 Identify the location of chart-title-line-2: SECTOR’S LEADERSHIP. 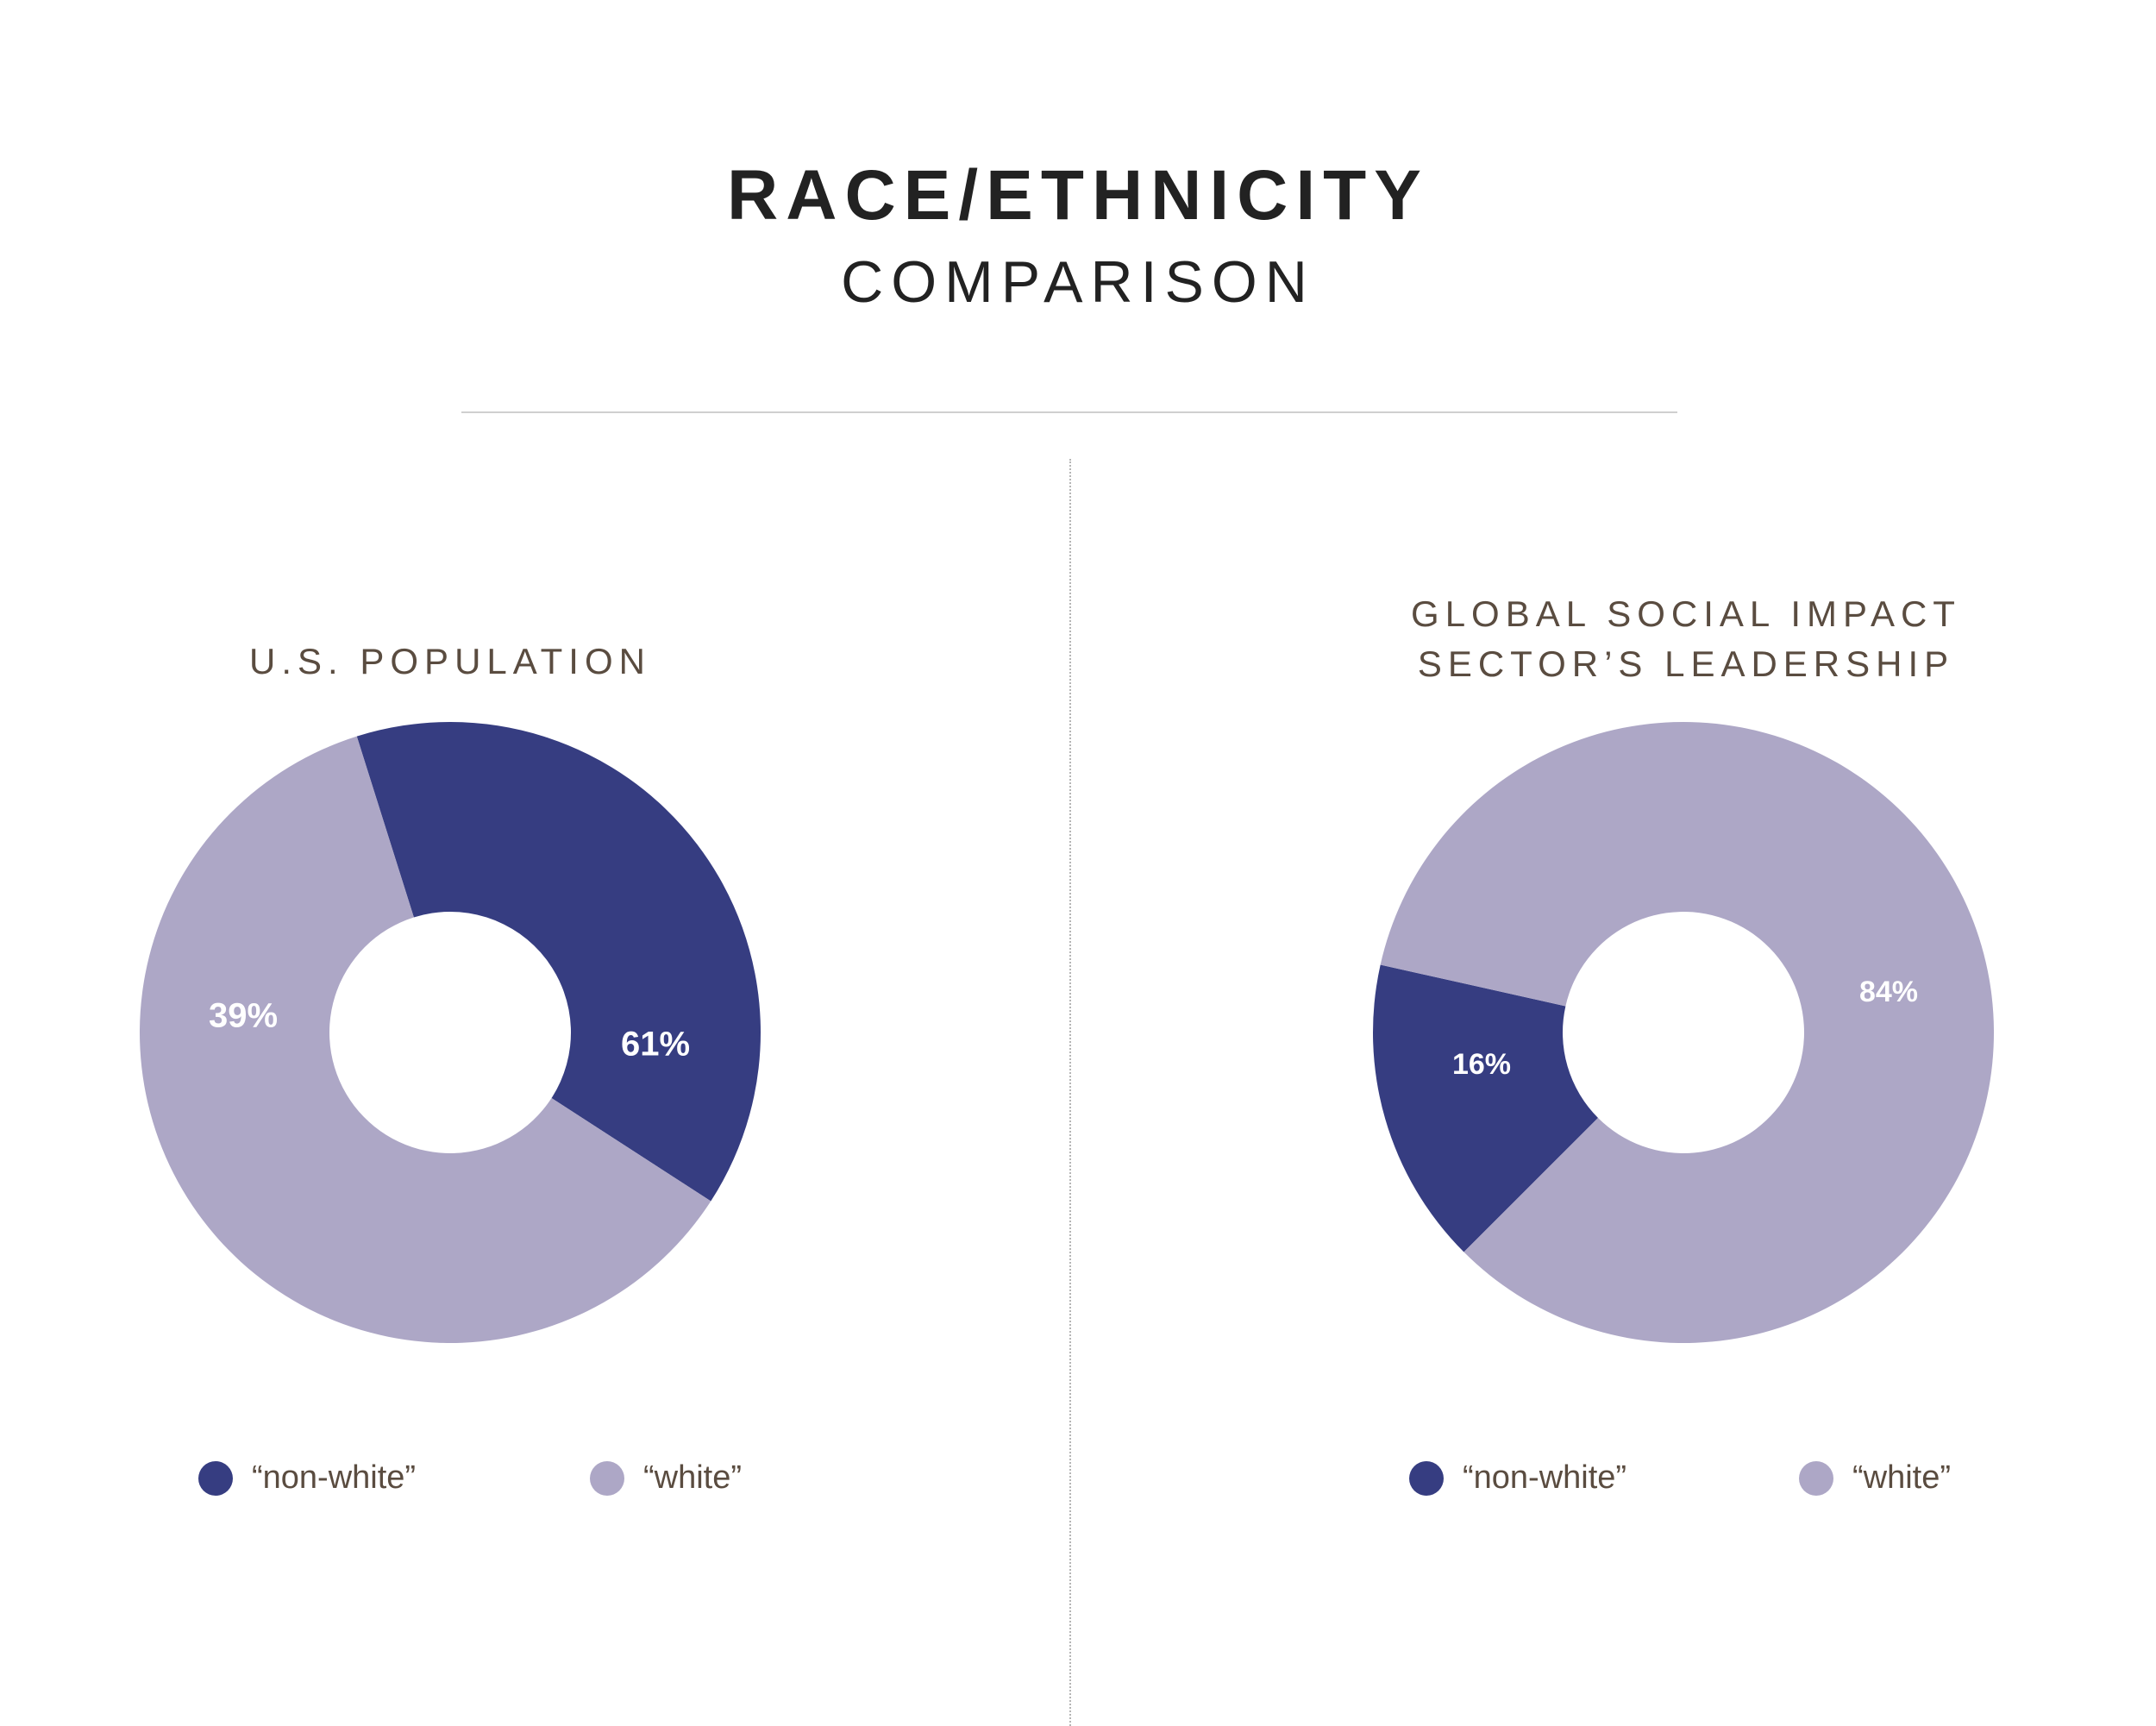
(1686, 663).